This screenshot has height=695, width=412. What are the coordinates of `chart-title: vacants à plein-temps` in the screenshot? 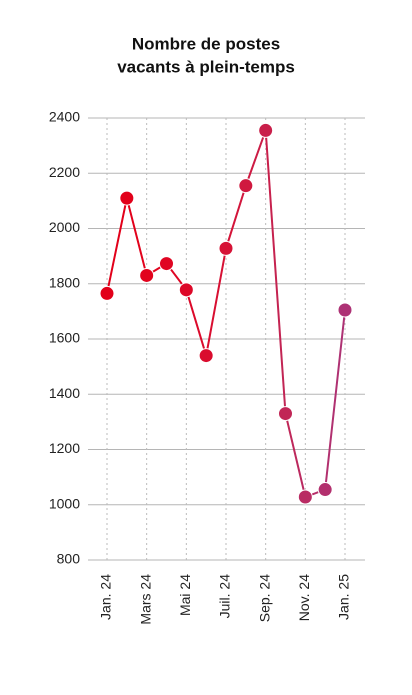 It's located at (206, 66).